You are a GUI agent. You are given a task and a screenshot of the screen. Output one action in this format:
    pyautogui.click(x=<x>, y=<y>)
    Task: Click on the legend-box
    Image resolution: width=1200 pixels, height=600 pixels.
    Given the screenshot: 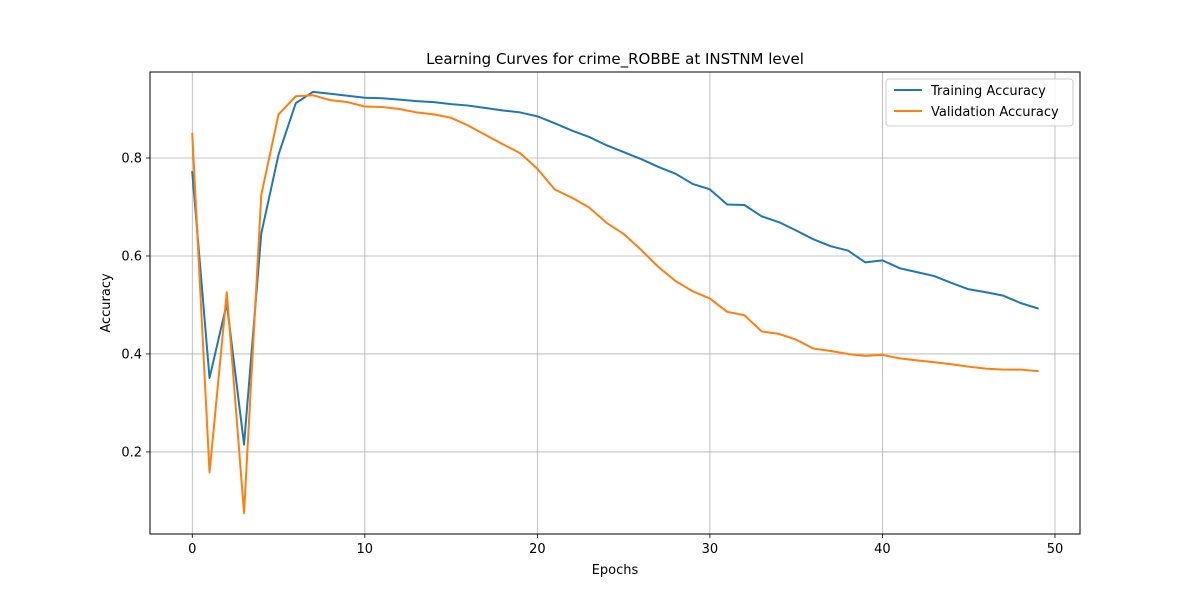 What is the action you would take?
    pyautogui.click(x=979, y=102)
    